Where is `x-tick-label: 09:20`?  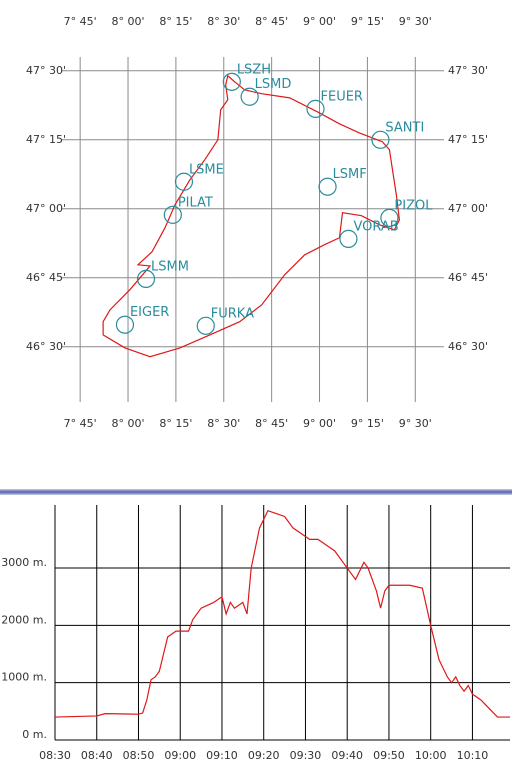
x-tick-label: 09:20 is located at coordinates (264, 755).